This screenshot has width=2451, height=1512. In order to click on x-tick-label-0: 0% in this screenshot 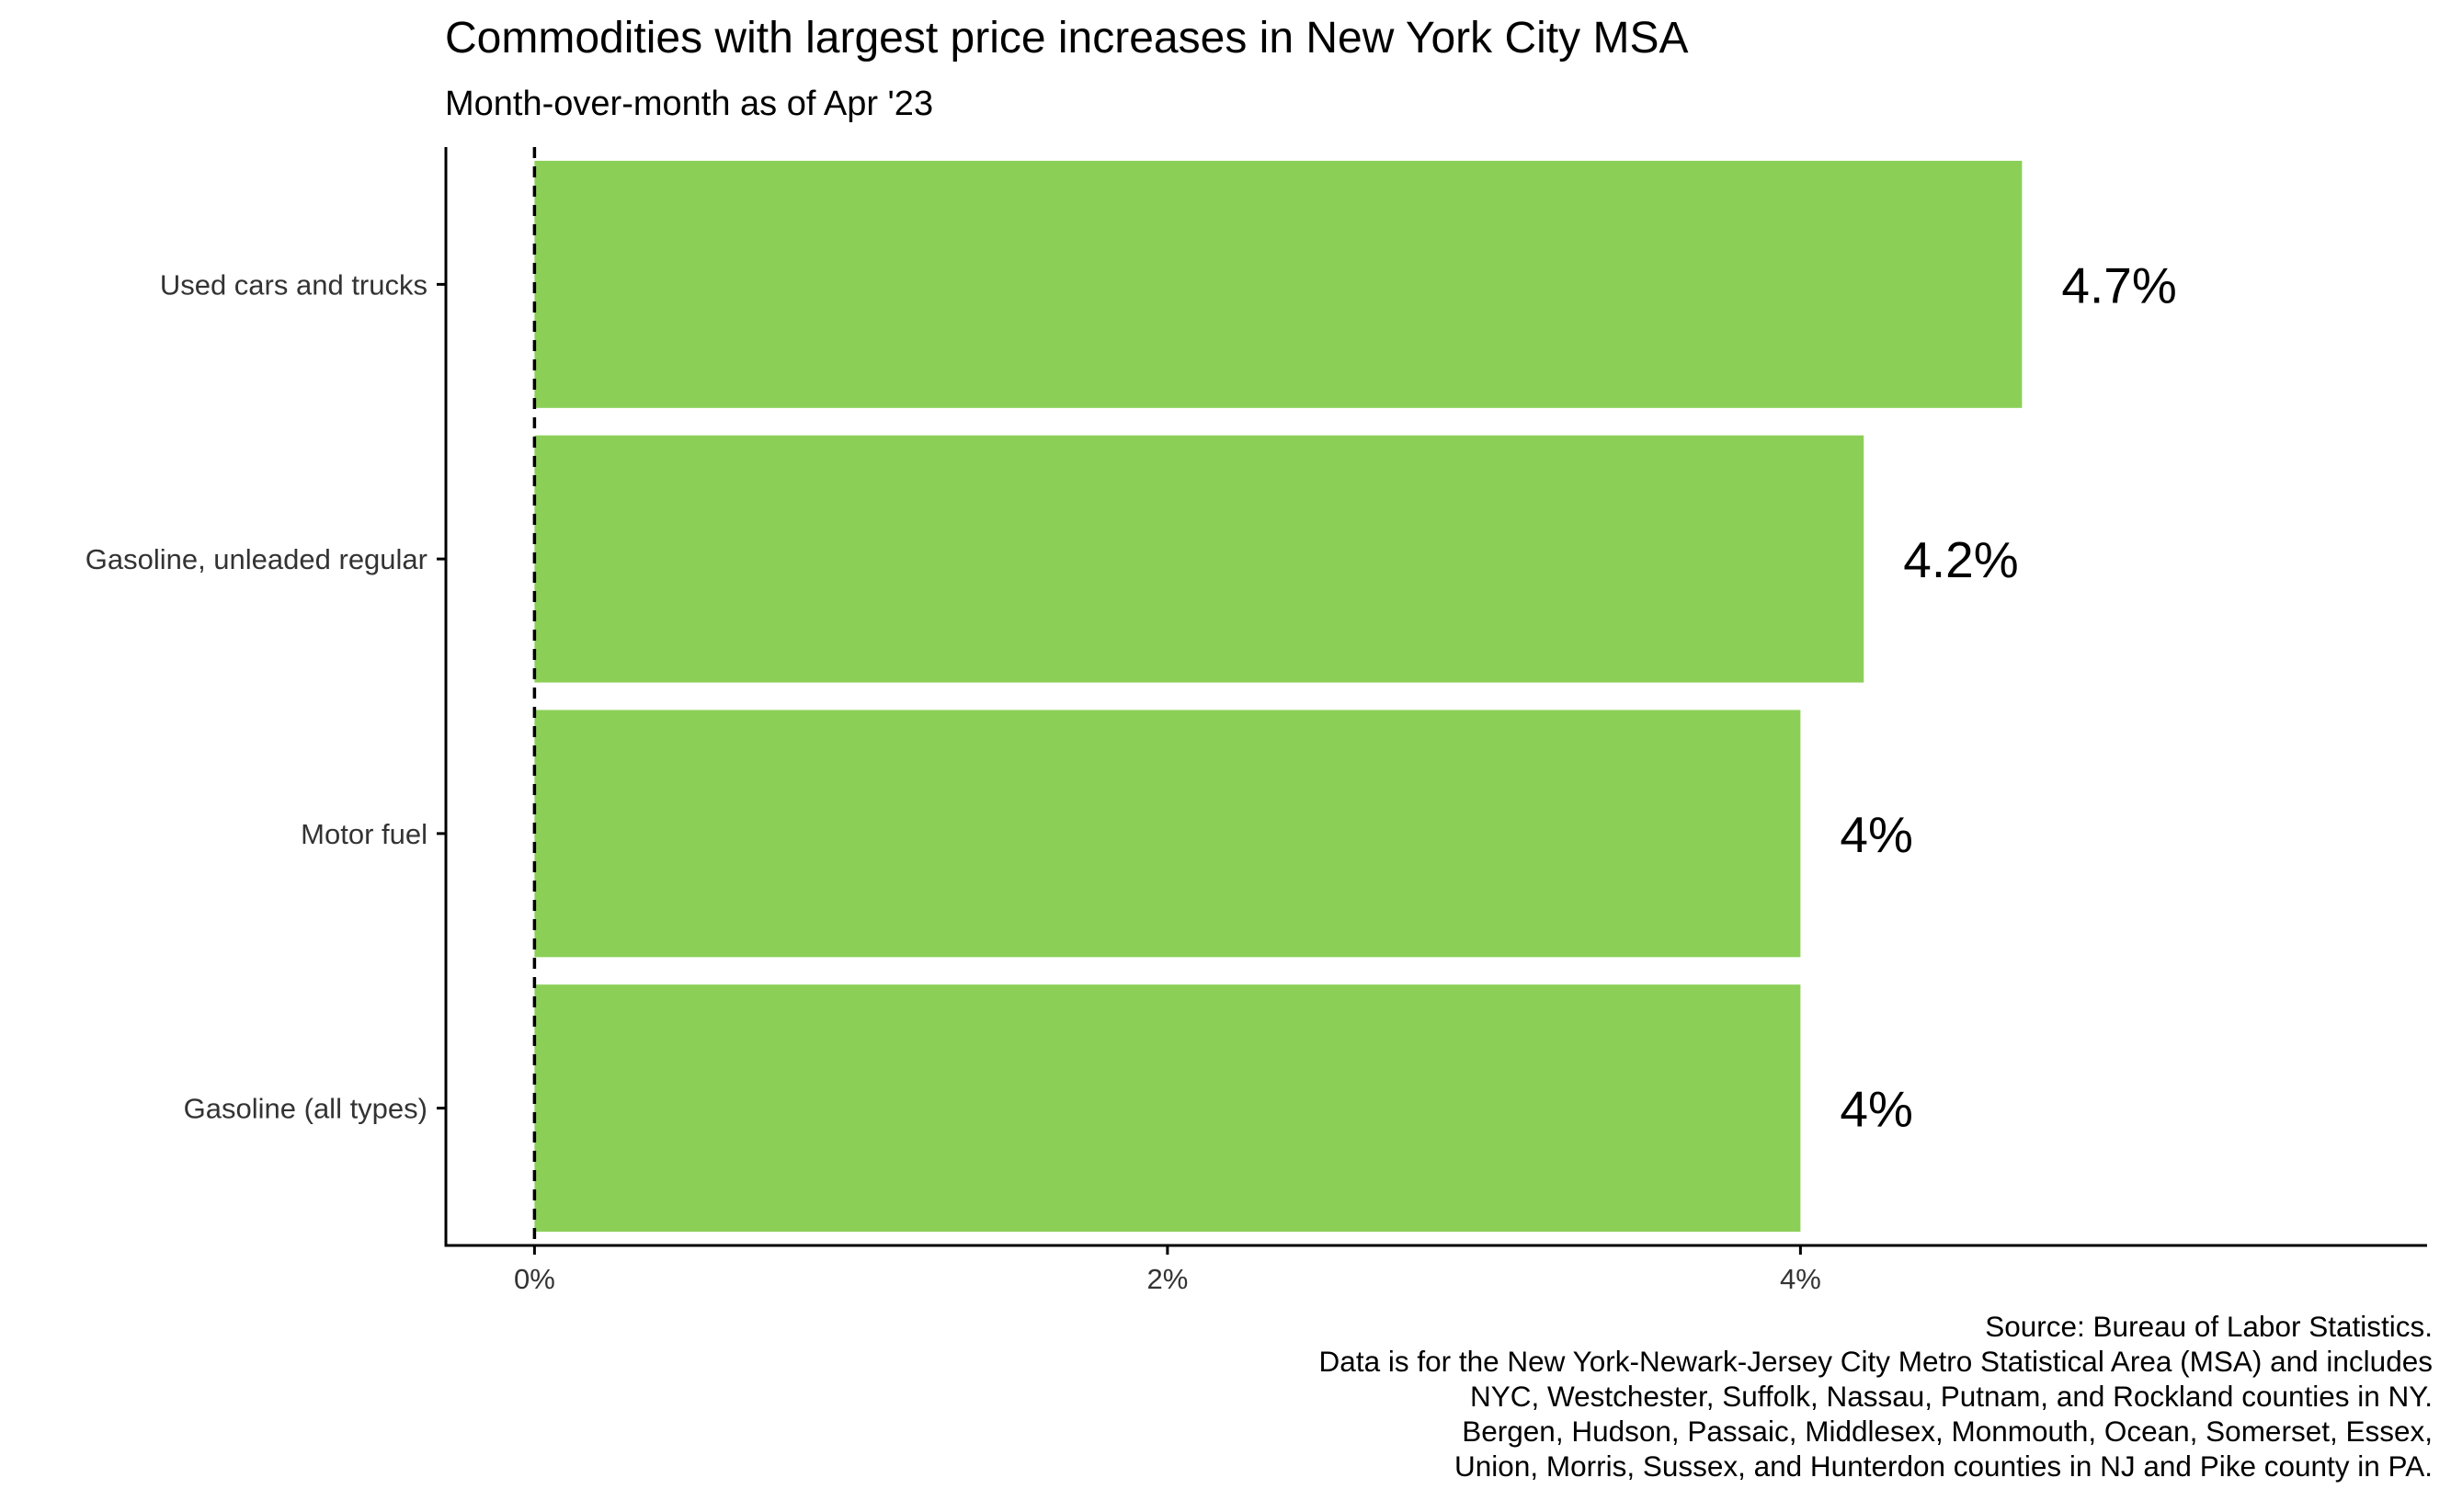, I will do `click(534, 1279)`.